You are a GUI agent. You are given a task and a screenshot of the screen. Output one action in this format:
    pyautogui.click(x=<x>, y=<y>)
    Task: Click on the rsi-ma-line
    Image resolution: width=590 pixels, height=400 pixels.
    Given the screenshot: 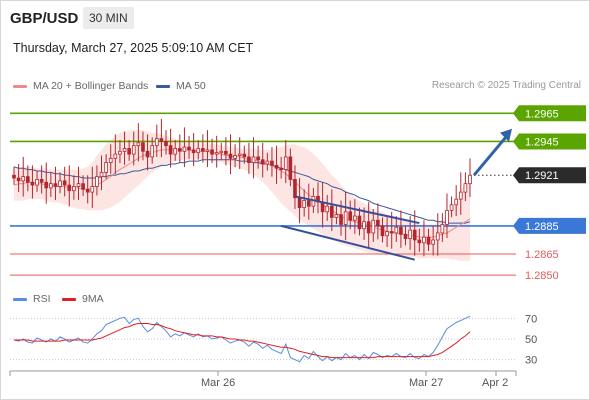 What is the action you would take?
    pyautogui.click(x=242, y=341)
    